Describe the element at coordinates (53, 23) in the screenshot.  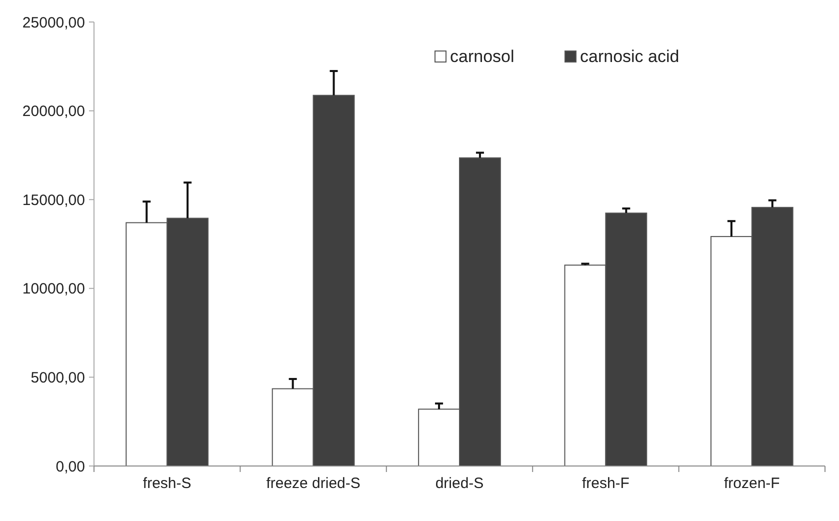
I see `y-tick-label: 25000,00` at that location.